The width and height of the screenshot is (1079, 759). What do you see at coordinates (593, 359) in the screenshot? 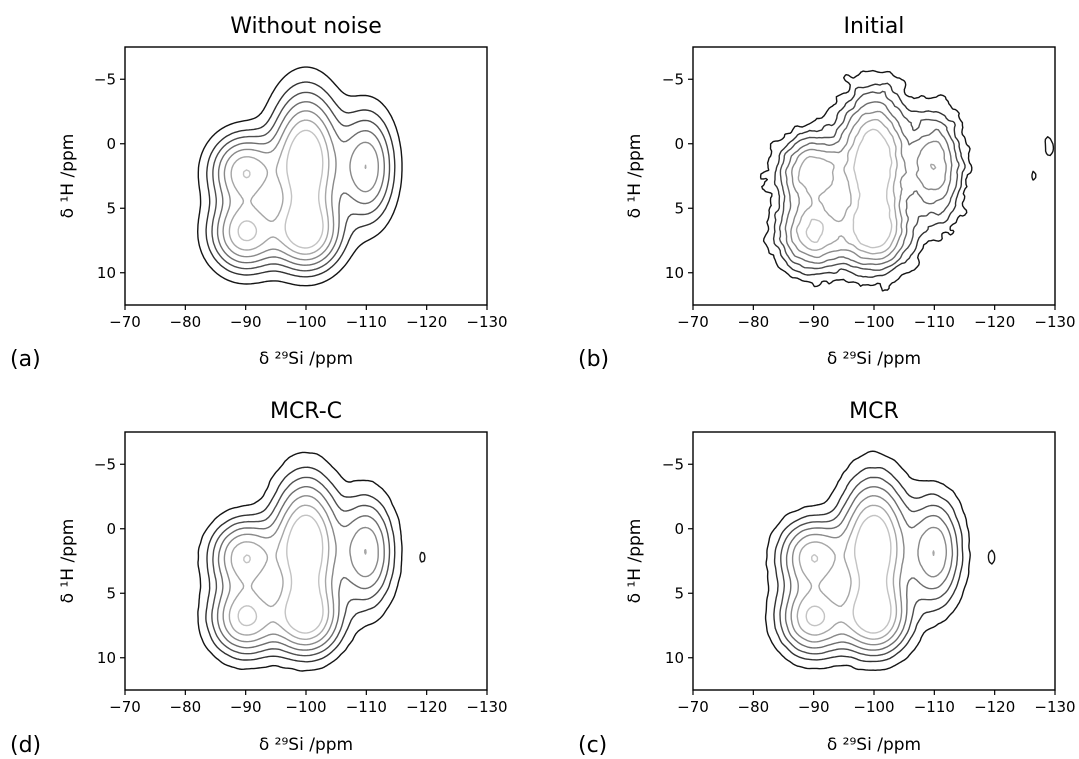
I see `panel-label: (b)` at bounding box center [593, 359].